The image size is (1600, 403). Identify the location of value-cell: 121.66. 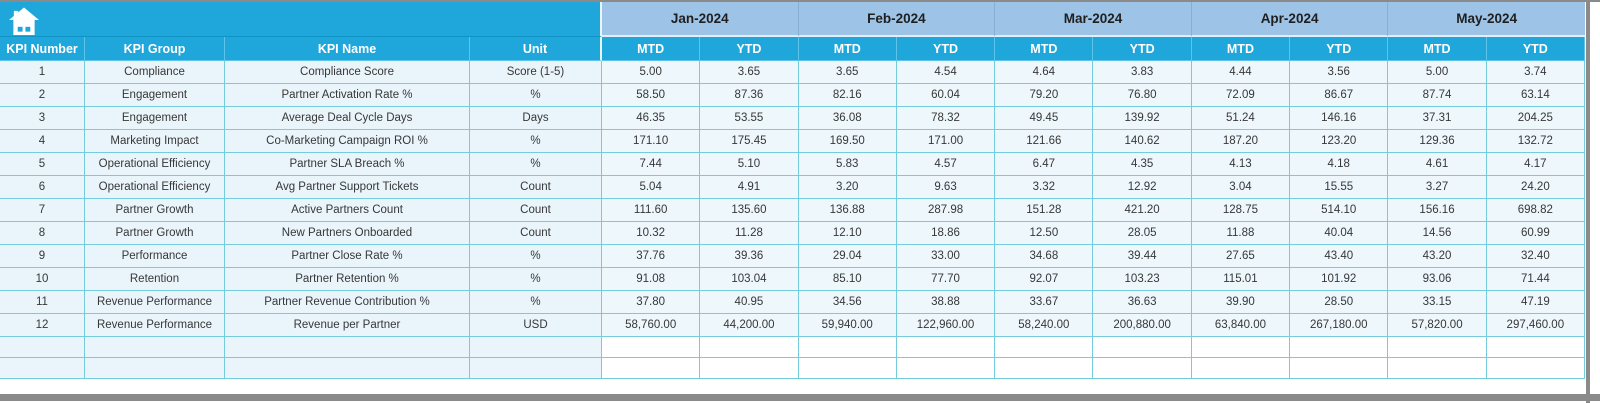
(1044, 141).